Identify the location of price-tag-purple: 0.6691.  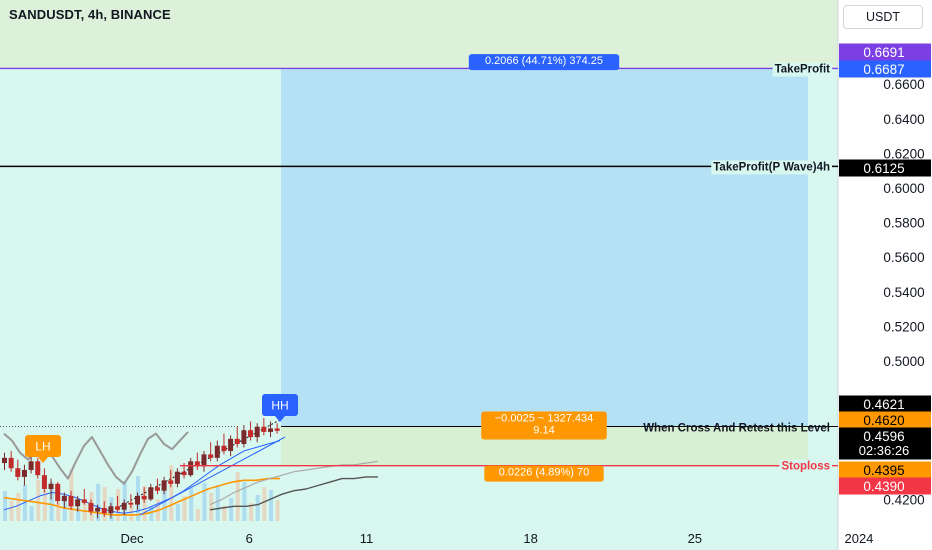
(885, 52).